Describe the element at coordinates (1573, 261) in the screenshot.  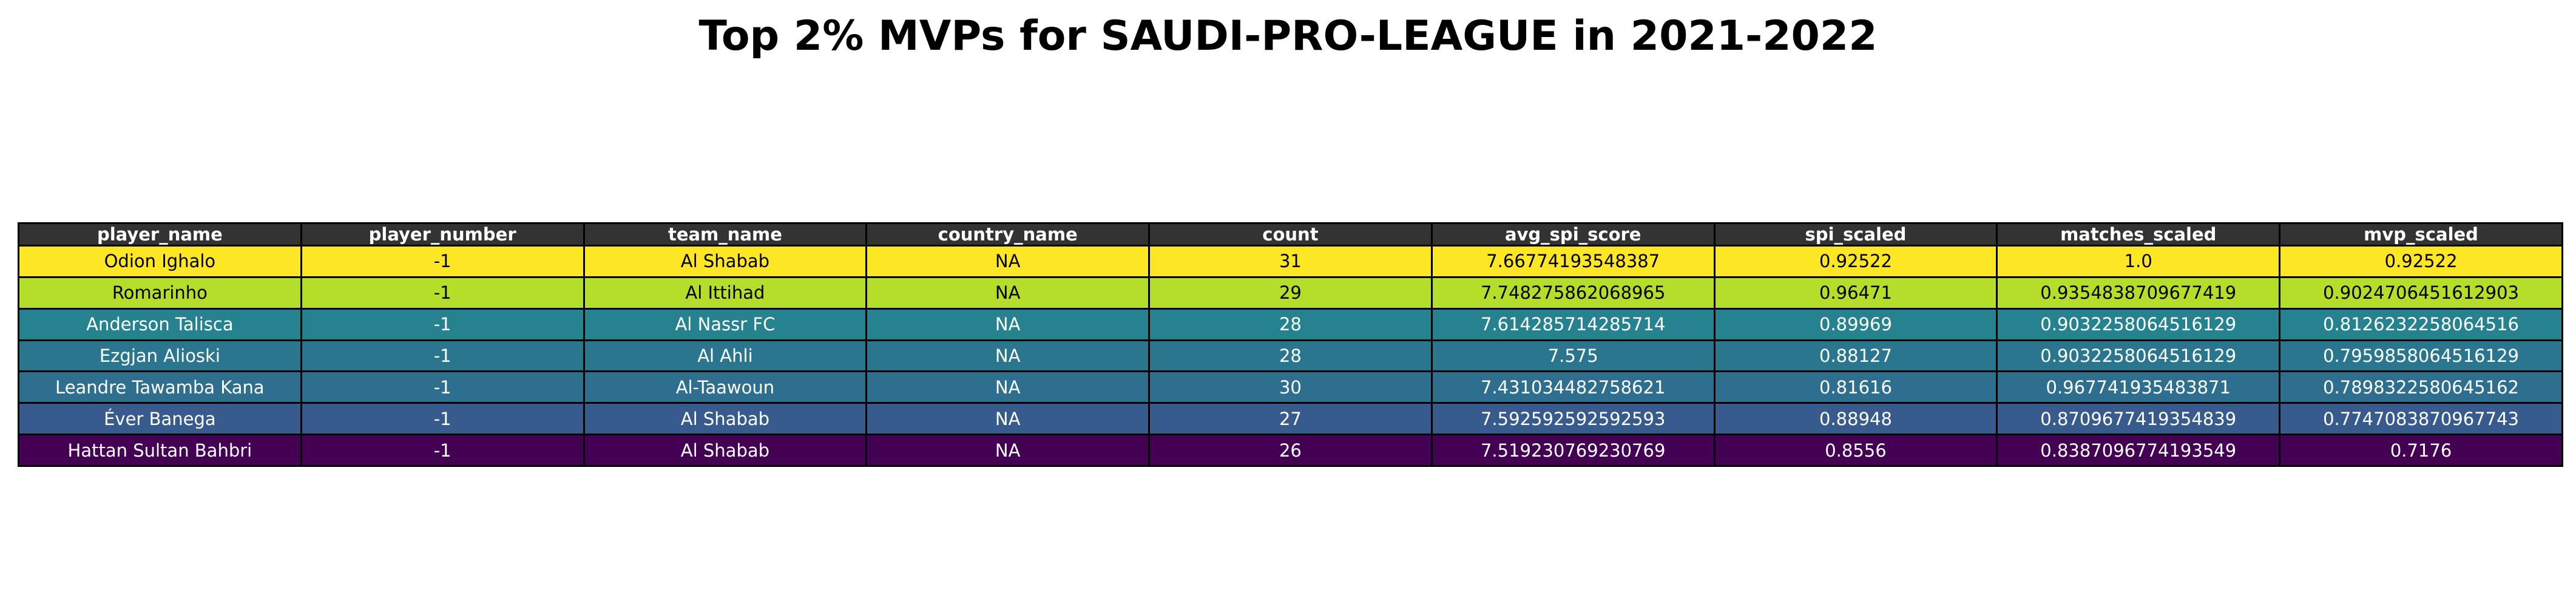
I see `cell-avg-spi-score: 7.66774193548387` at that location.